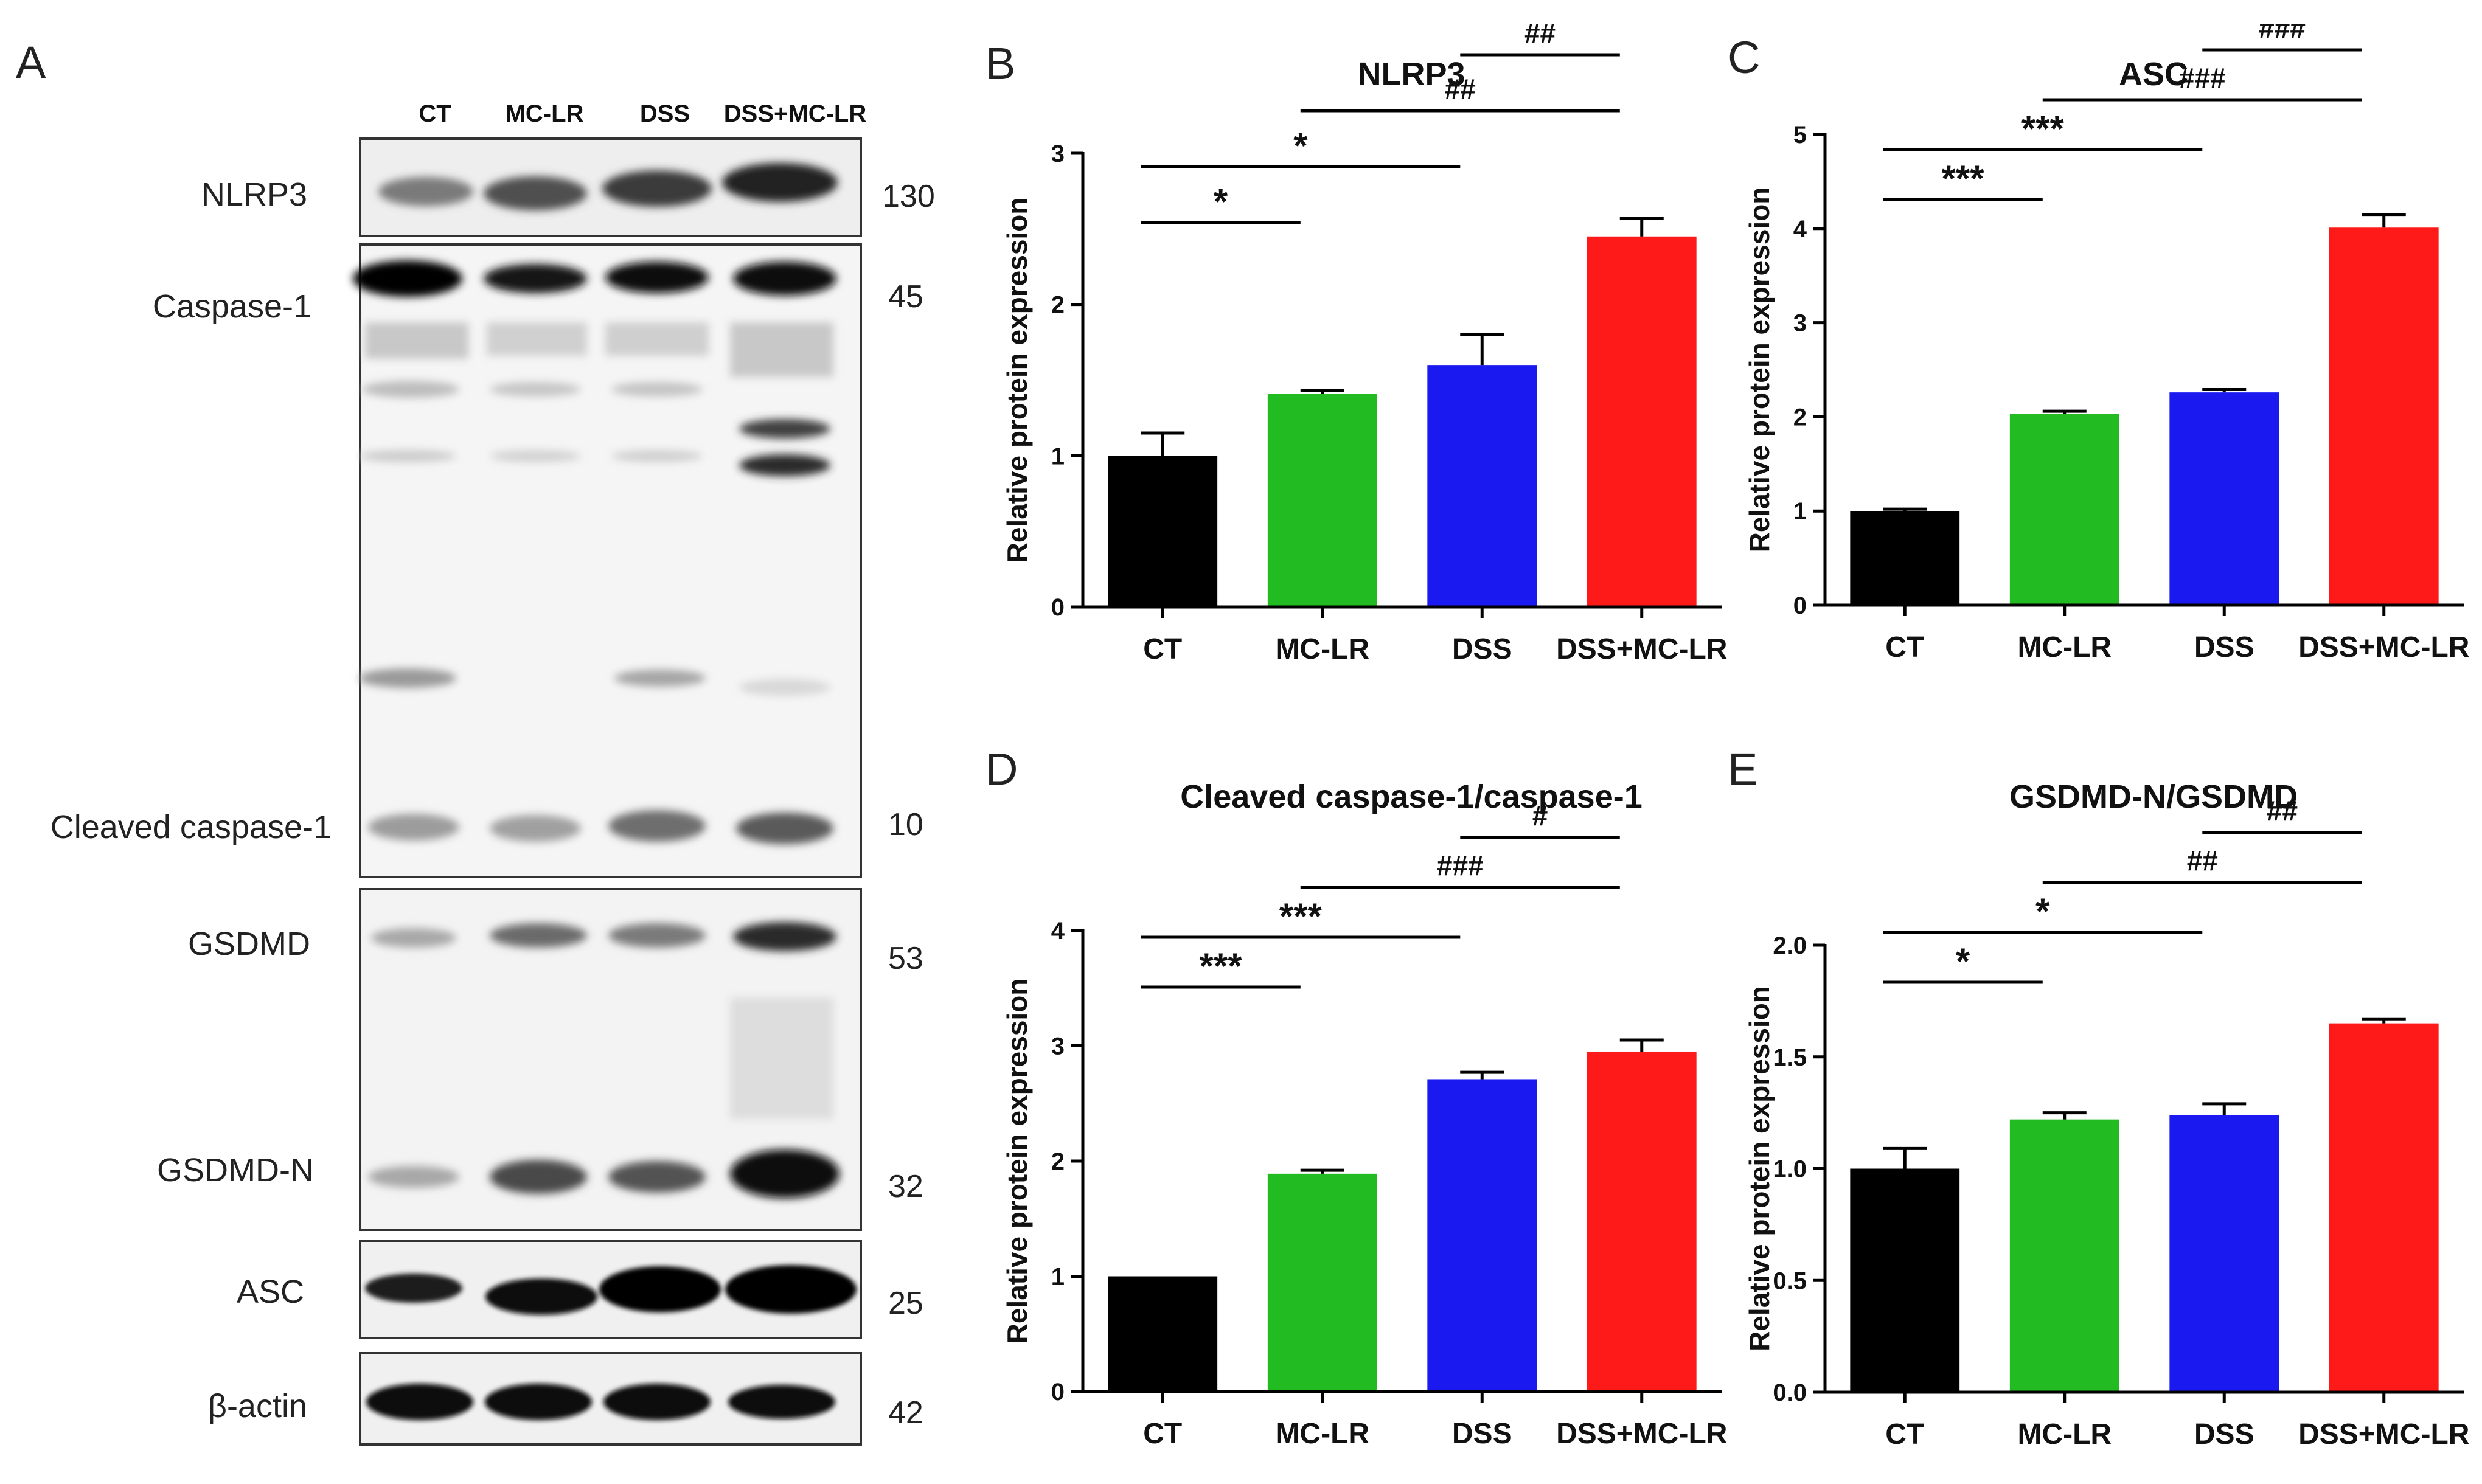  I want to click on chart-b-y-tick-label-2: 2, so click(1058, 305).